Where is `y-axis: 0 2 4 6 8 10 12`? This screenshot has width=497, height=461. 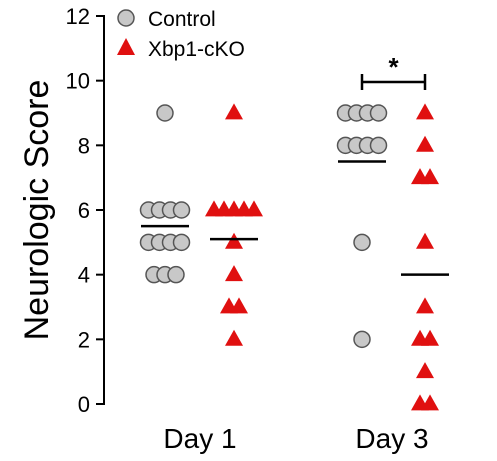
y-axis: 0 2 4 6 8 10 12 is located at coordinates (85, 210).